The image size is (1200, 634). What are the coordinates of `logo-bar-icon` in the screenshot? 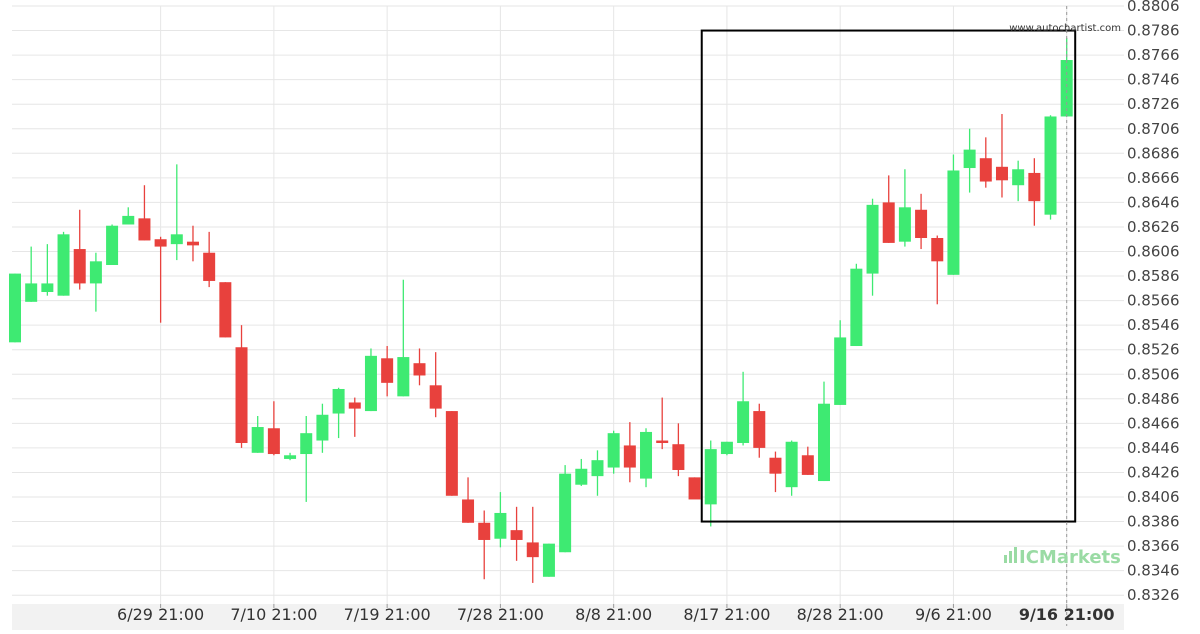 It's located at (1010, 557).